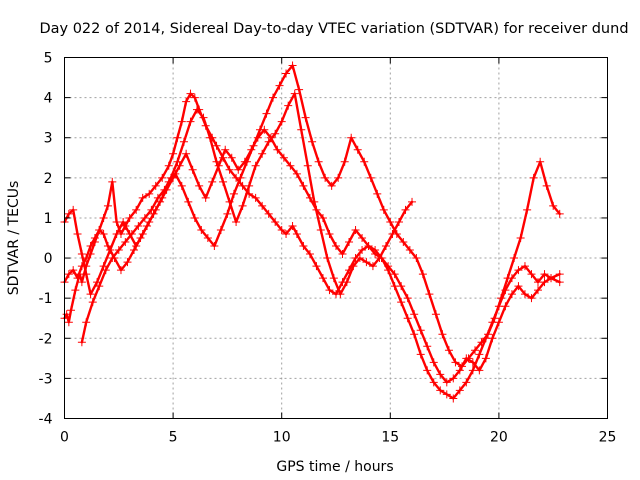  What do you see at coordinates (608, 438) in the screenshot?
I see `x-tick-label: 25` at bounding box center [608, 438].